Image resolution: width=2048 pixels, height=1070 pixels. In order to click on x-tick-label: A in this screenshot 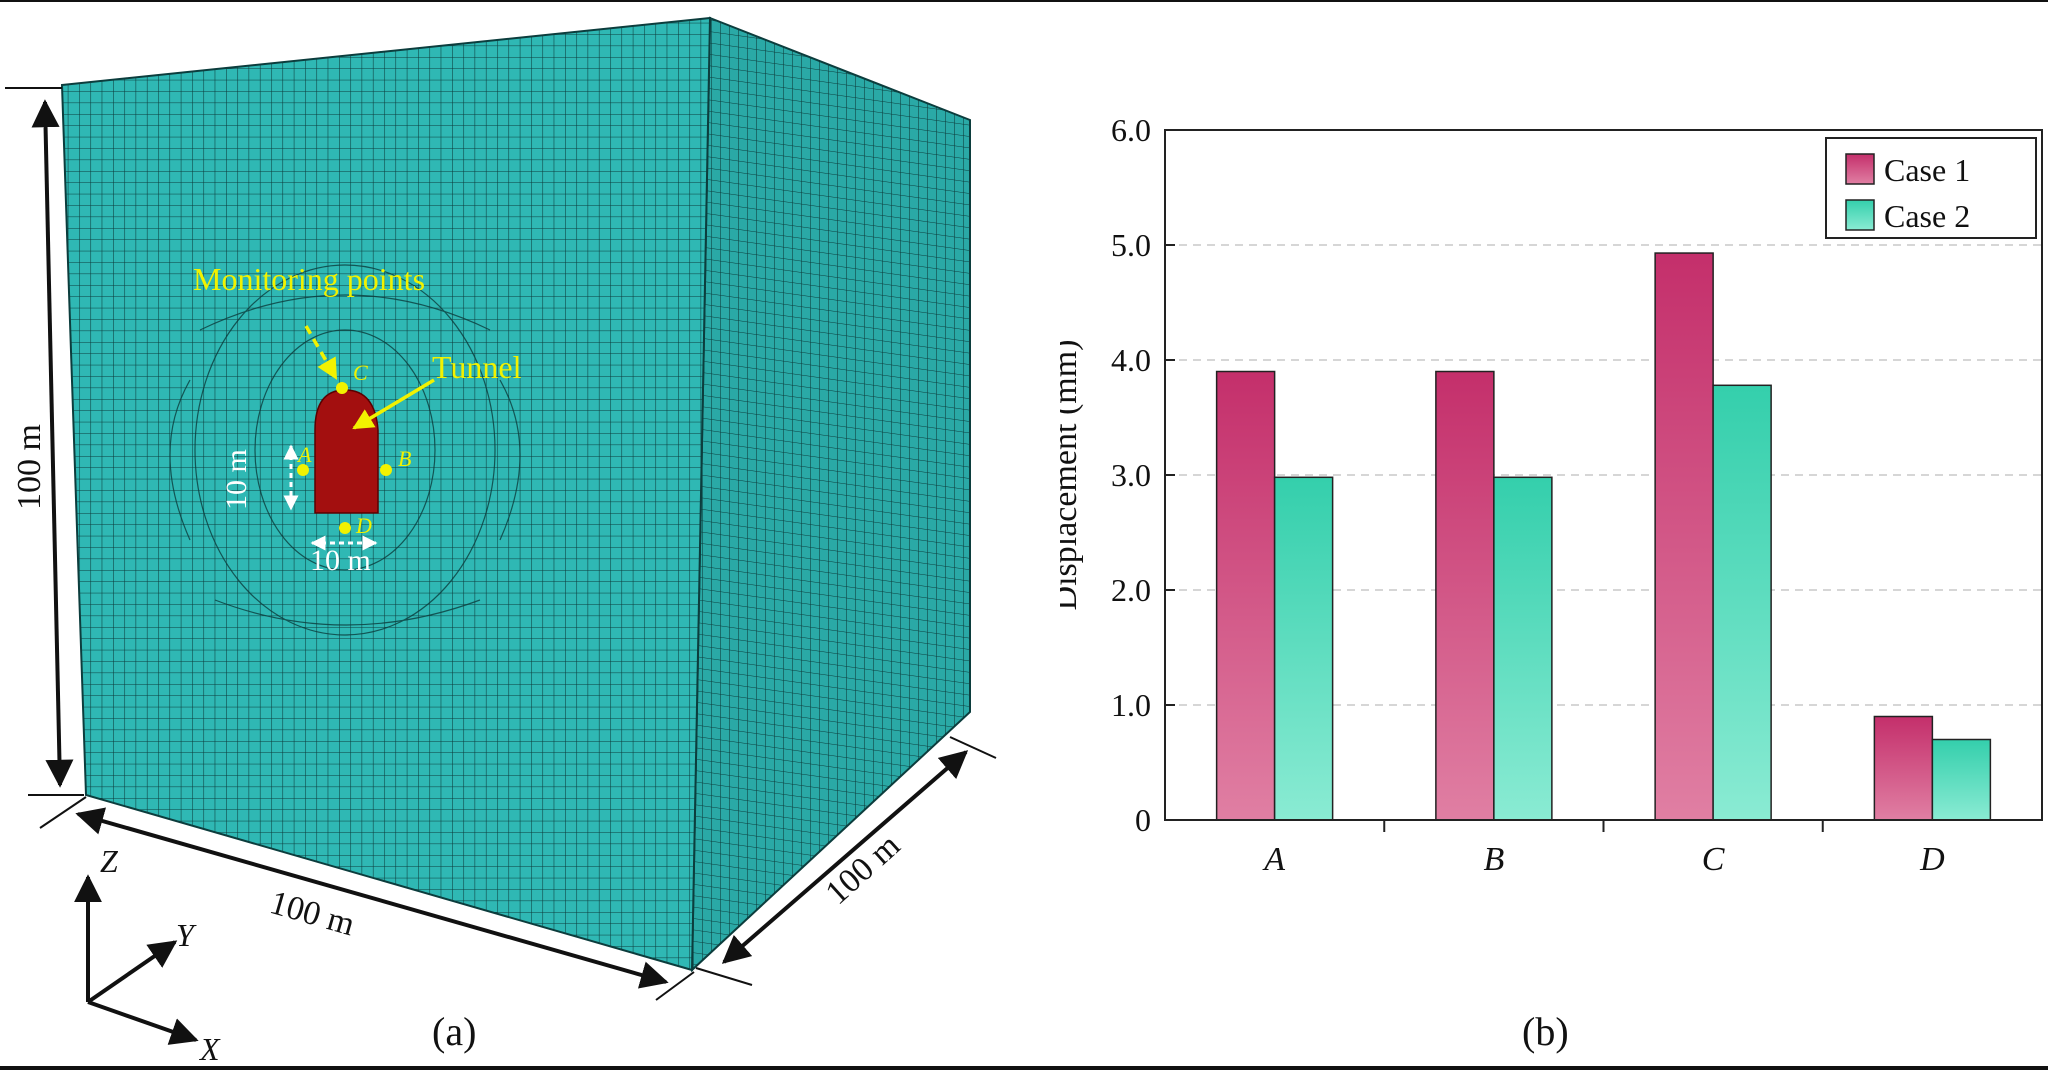, I will do `click(1273, 859)`.